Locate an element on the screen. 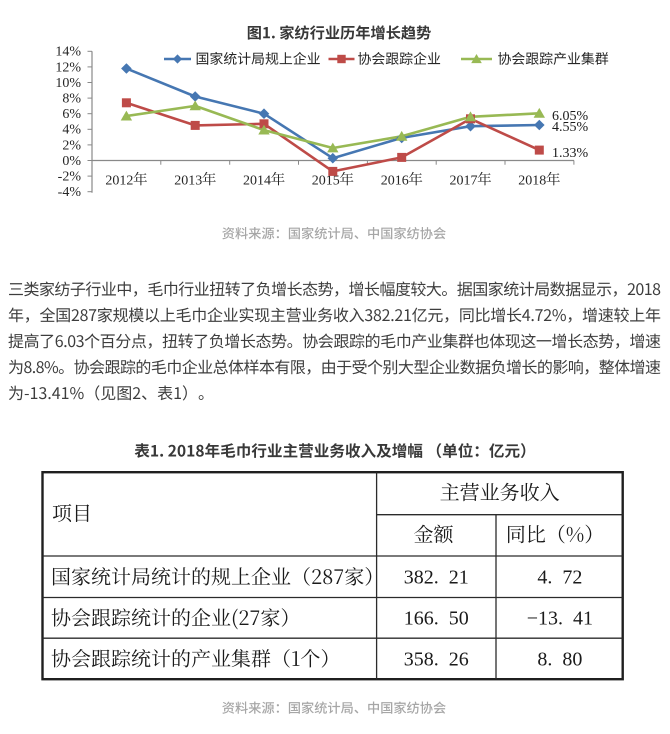 The width and height of the screenshot is (670, 734). svg-text: 358. 26 is located at coordinates (436, 659).